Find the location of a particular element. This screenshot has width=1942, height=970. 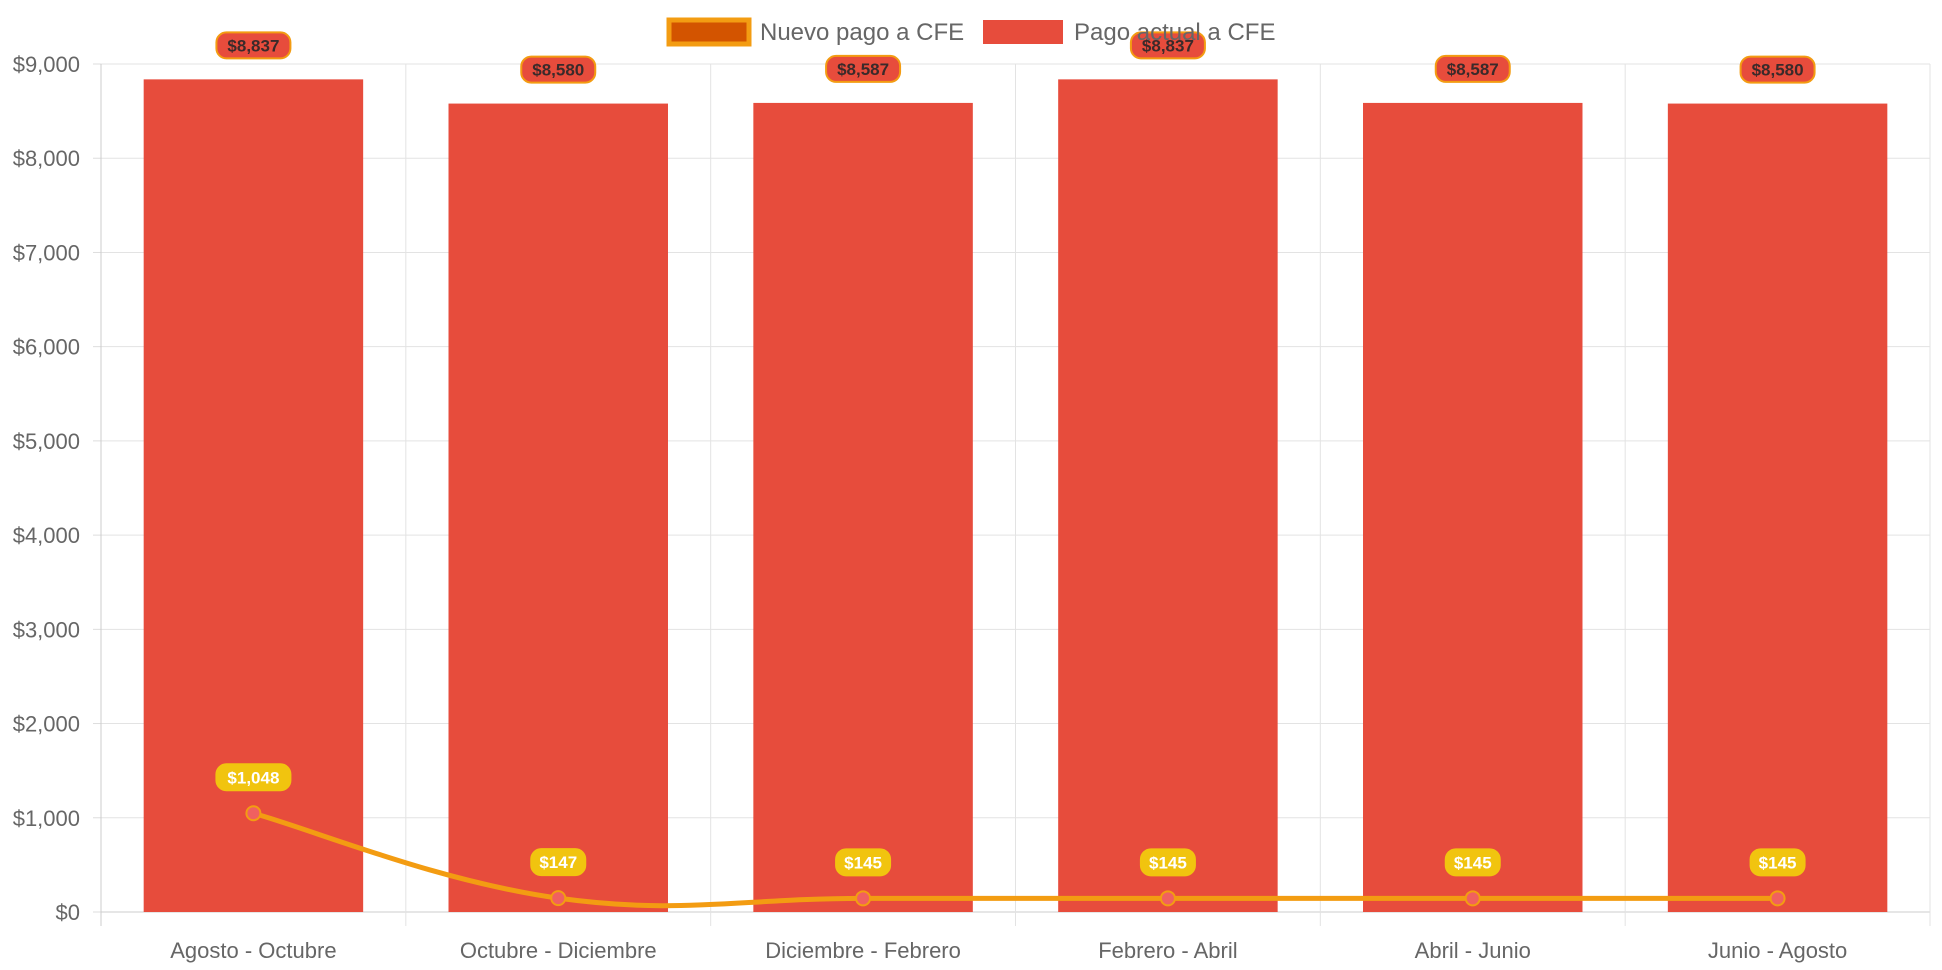

y-tick-label: $5,000 is located at coordinates (46, 441).